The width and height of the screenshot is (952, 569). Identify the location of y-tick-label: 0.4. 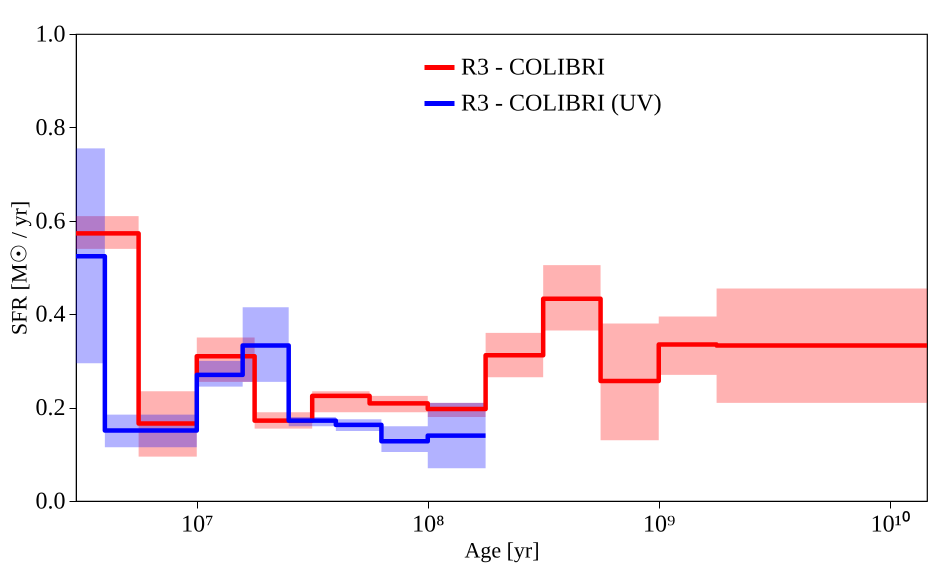
(51, 315).